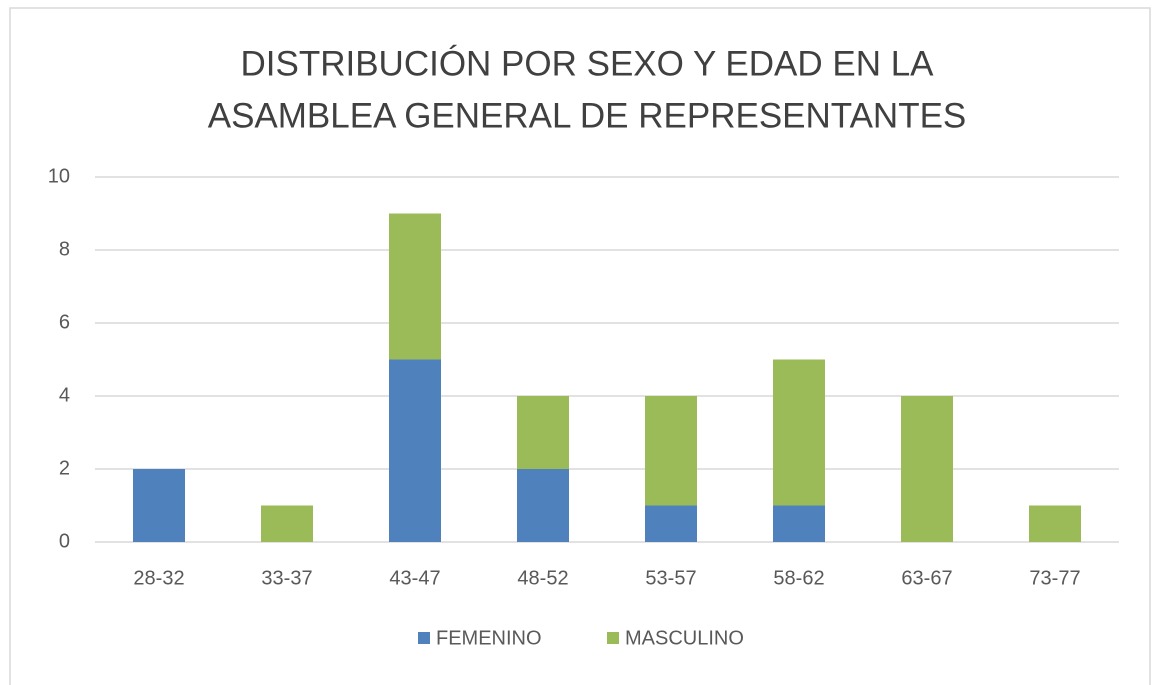  What do you see at coordinates (670, 578) in the screenshot?
I see `x-tick-label: 53-57` at bounding box center [670, 578].